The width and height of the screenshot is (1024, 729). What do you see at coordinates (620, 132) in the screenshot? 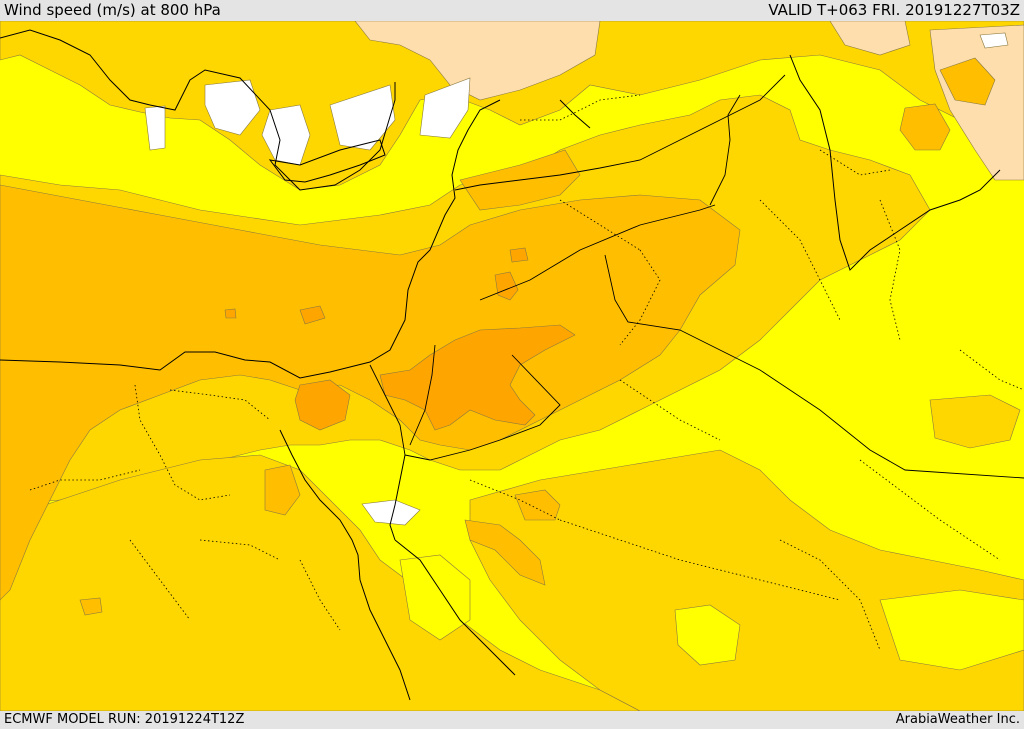
I see `border-turkey-syria` at bounding box center [620, 132].